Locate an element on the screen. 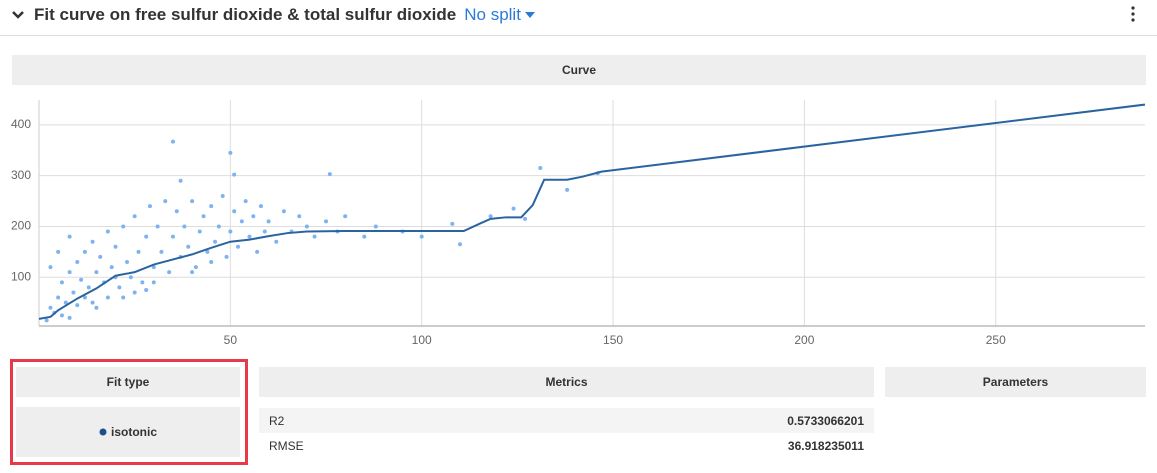  metrics-header: Metrics is located at coordinates (566, 382).